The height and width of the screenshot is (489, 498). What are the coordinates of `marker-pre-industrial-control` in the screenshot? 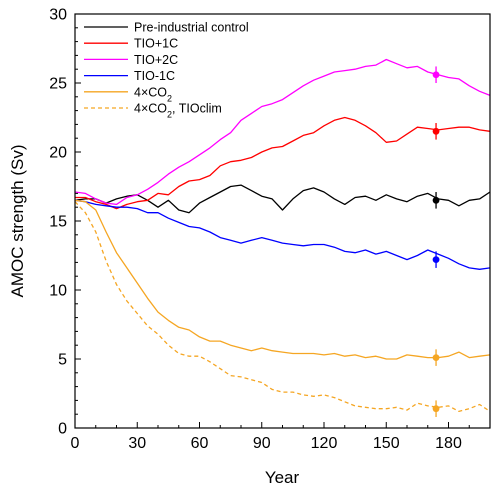 It's located at (436, 200).